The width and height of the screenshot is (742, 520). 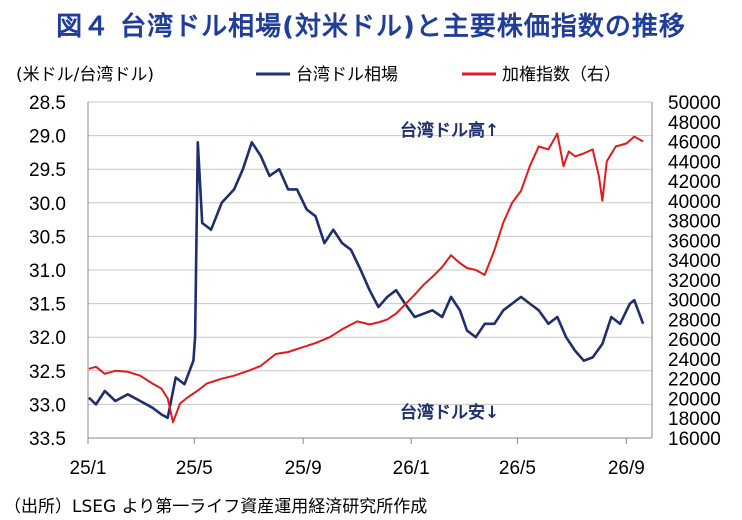 I want to click on left-tick-label: 31.5, so click(x=47, y=305).